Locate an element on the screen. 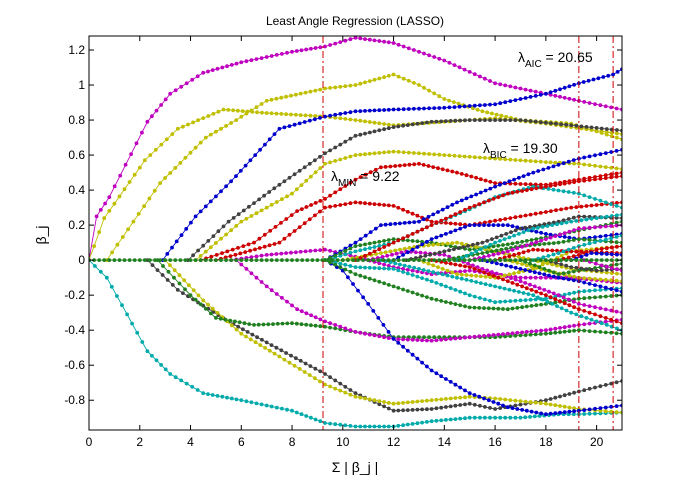 The height and width of the screenshot is (484, 686). y-tick-label: 0.8 is located at coordinates (76, 120).